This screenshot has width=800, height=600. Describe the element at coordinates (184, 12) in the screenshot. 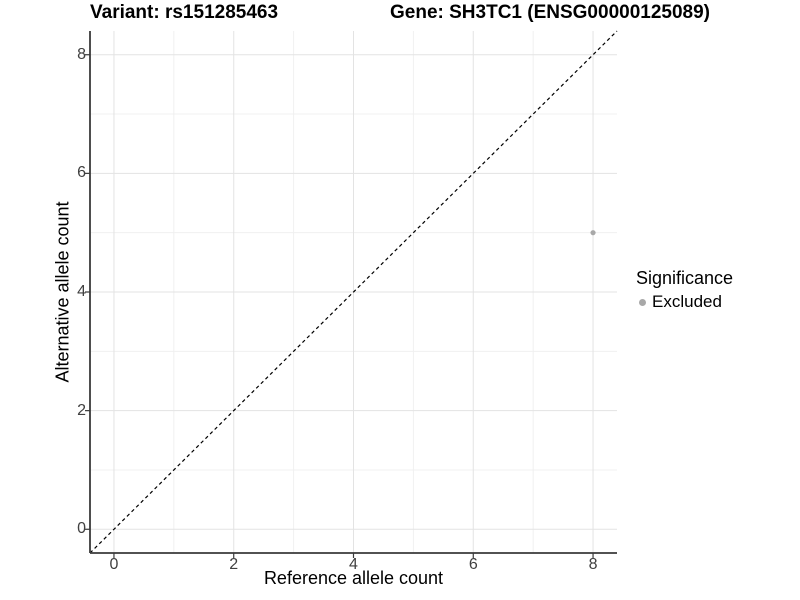

I see `plot-title-variant: Variant: rs151285463` at that location.